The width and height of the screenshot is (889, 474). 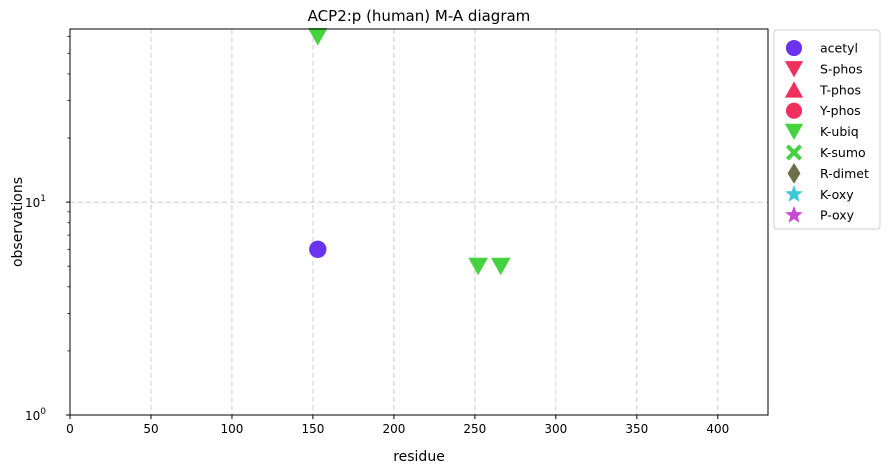 I want to click on legend-marker-k-oxy, so click(x=794, y=193).